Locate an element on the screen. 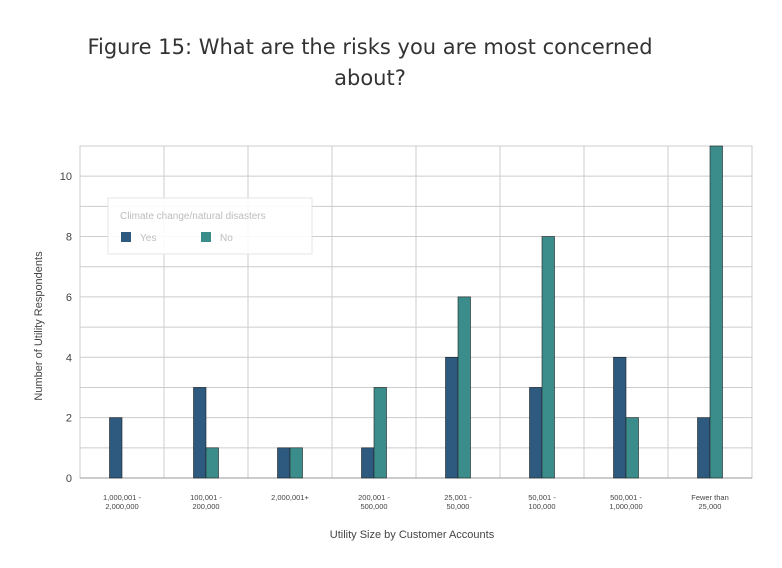  x-tick-label: Fewer than 25,000 is located at coordinates (710, 502).